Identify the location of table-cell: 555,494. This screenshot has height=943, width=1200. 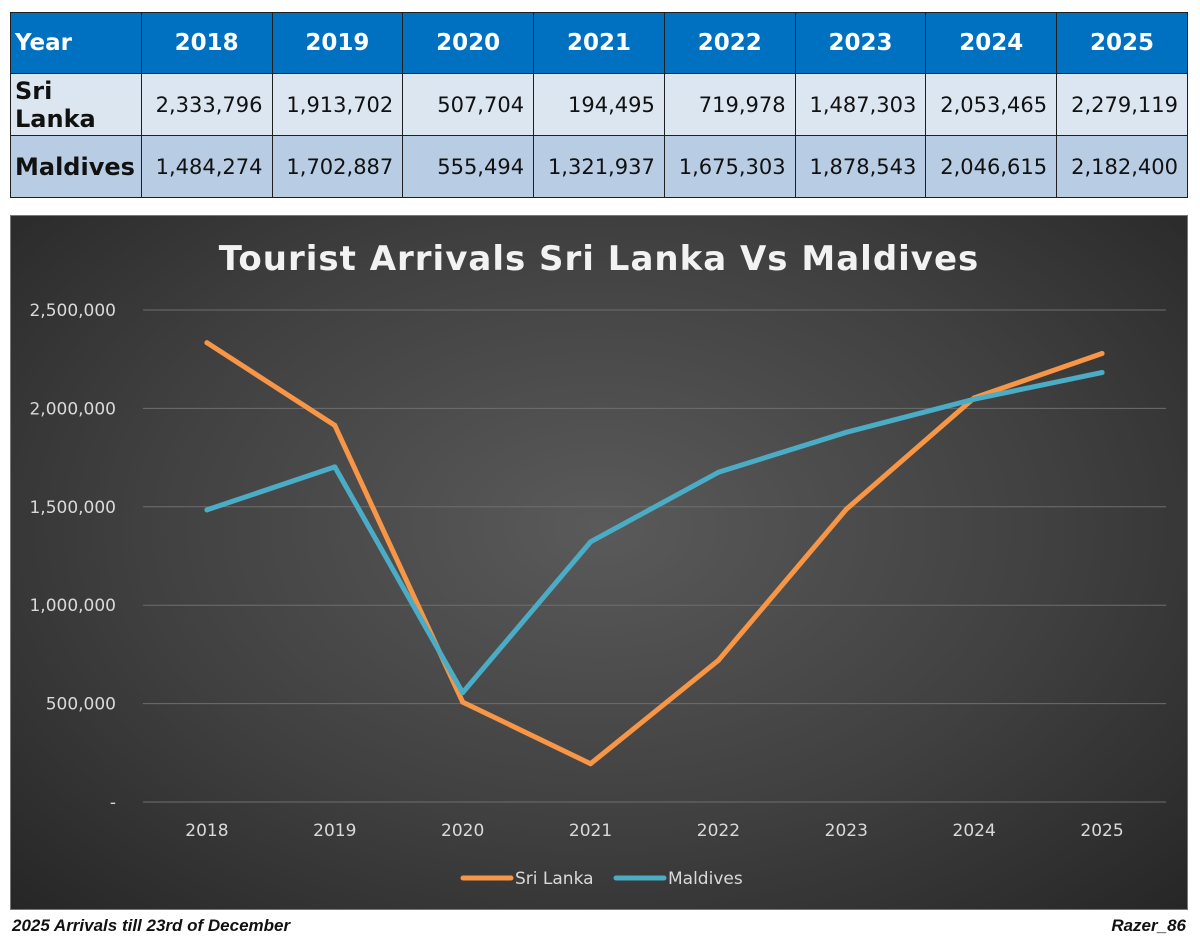
(468, 166).